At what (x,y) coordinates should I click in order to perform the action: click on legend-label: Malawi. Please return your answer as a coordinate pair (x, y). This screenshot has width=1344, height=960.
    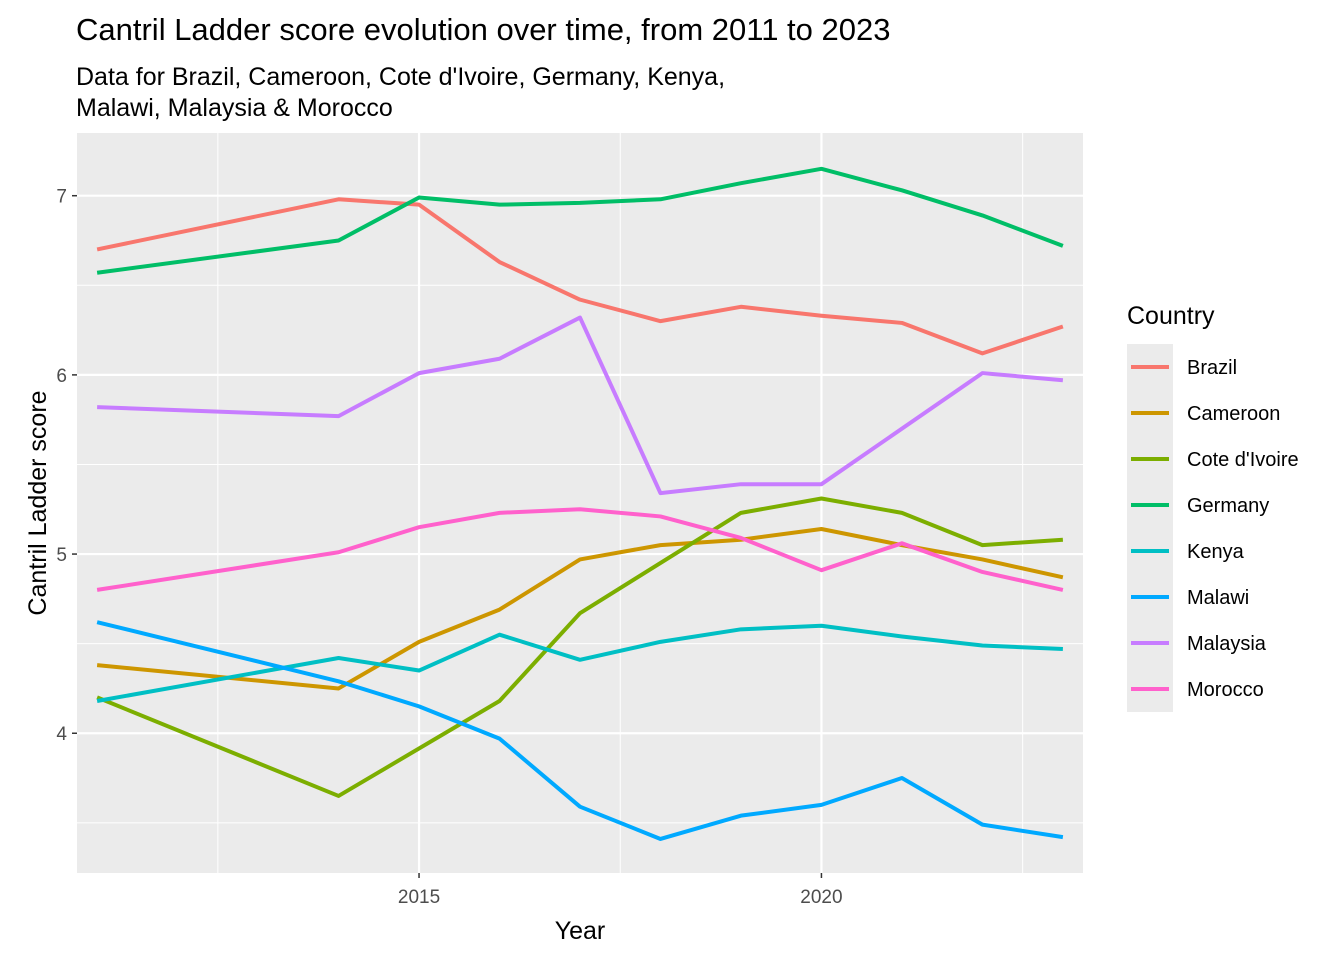
    Looking at the image, I should click on (1218, 598).